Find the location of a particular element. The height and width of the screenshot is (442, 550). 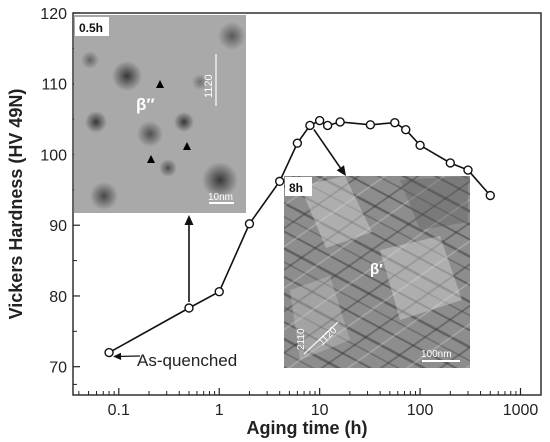

inset-0-5h-phase: β′′ is located at coordinates (145, 104).